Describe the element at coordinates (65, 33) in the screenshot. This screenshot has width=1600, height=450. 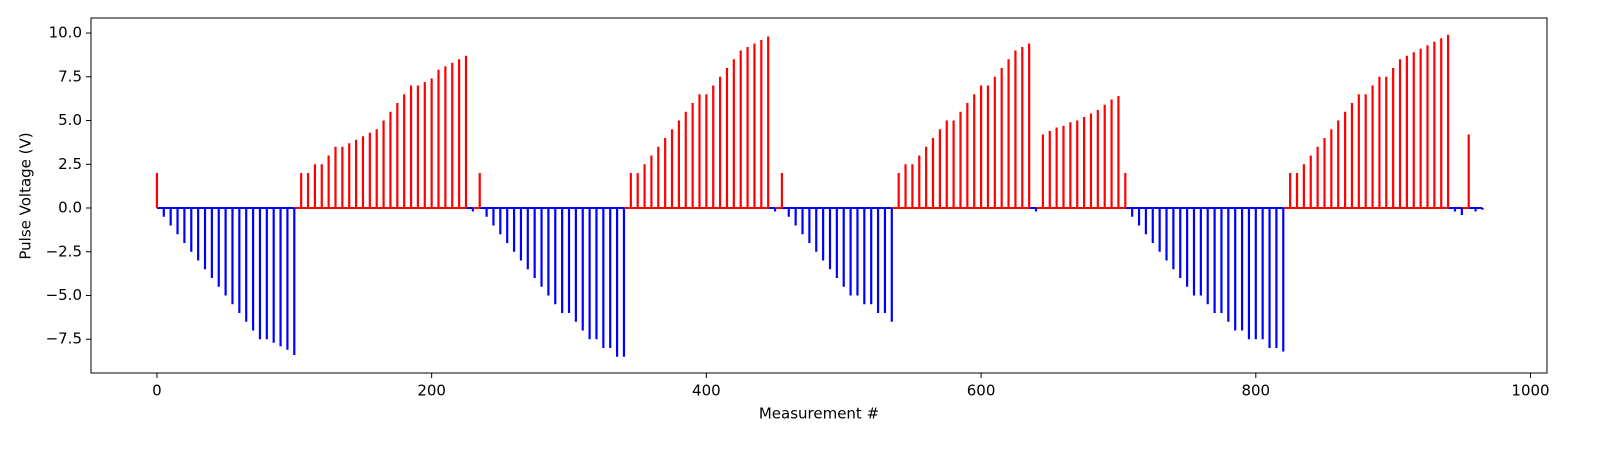
I see `y-tick-label: 10.0` at that location.